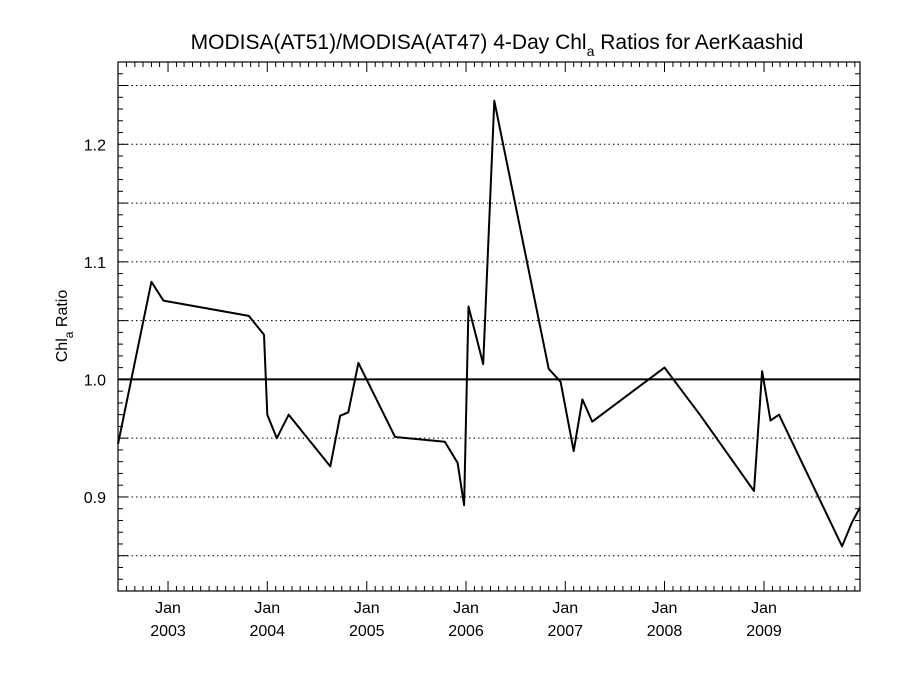 Image resolution: width=900 pixels, height=675 pixels. Describe the element at coordinates (95, 322) in the screenshot. I see `y-tick-labels: 0.9 1.0 1.1 1.2` at that location.